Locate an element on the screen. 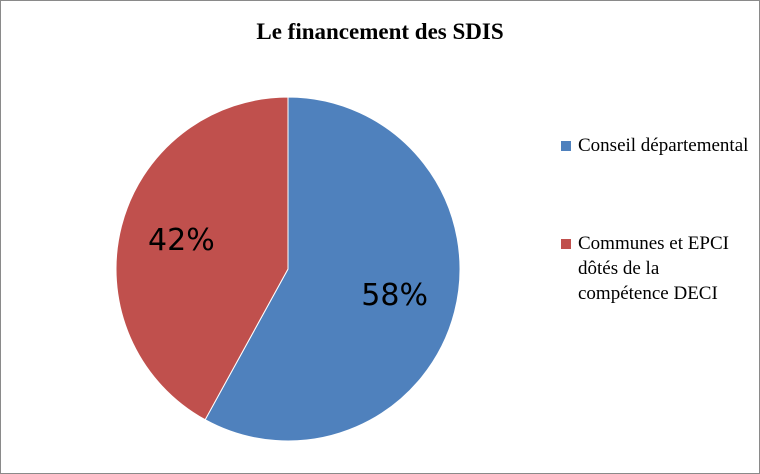 The width and height of the screenshot is (760, 474). legend-label-conseil: Conseil départemental is located at coordinates (663, 145).